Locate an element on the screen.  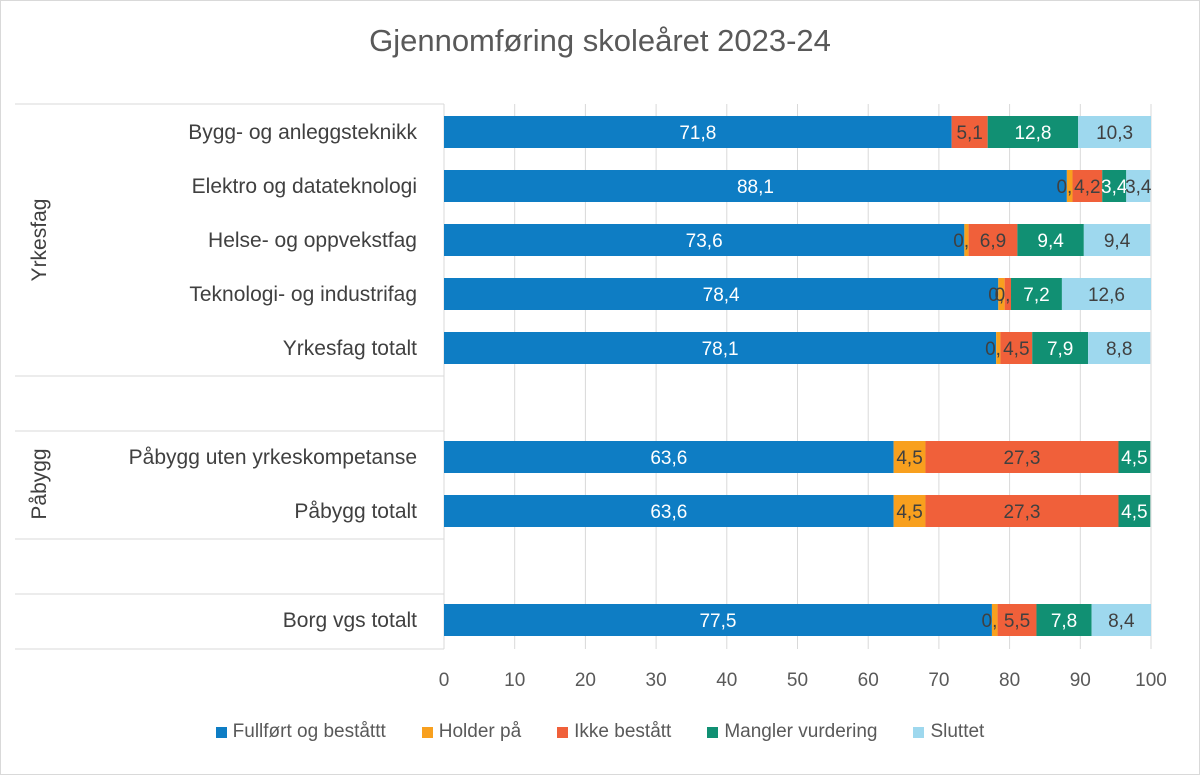
data-label: 5,1 is located at coordinates (969, 133).